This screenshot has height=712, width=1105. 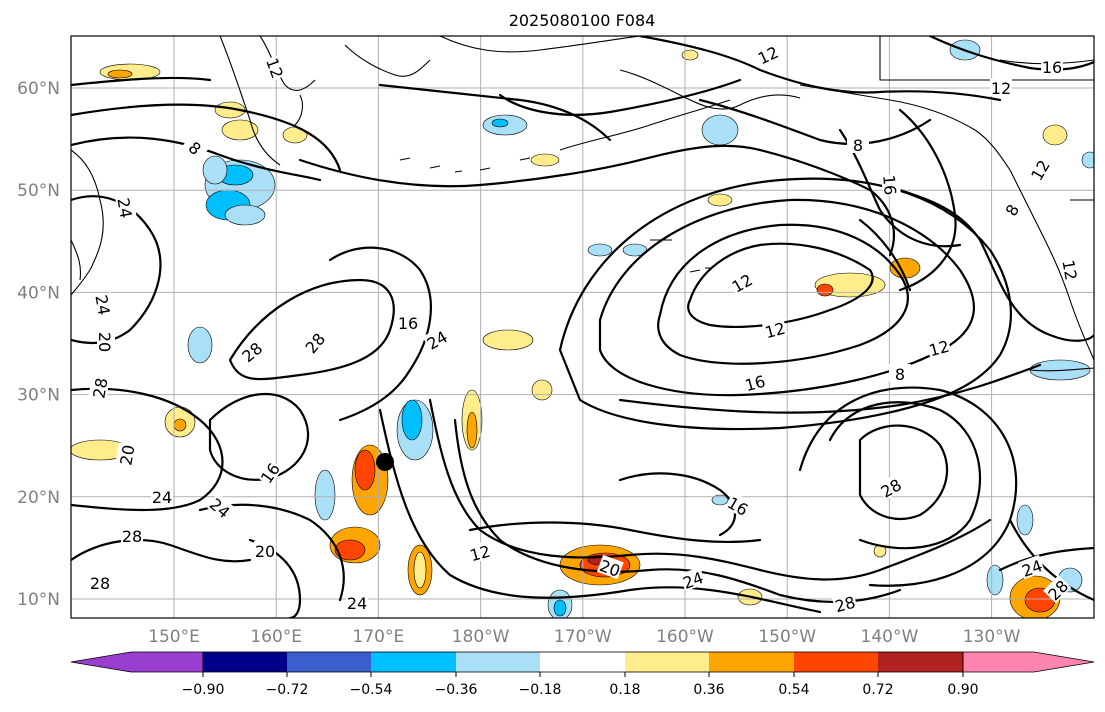 I want to click on map-title: 2025080100 F084, so click(x=582, y=20).